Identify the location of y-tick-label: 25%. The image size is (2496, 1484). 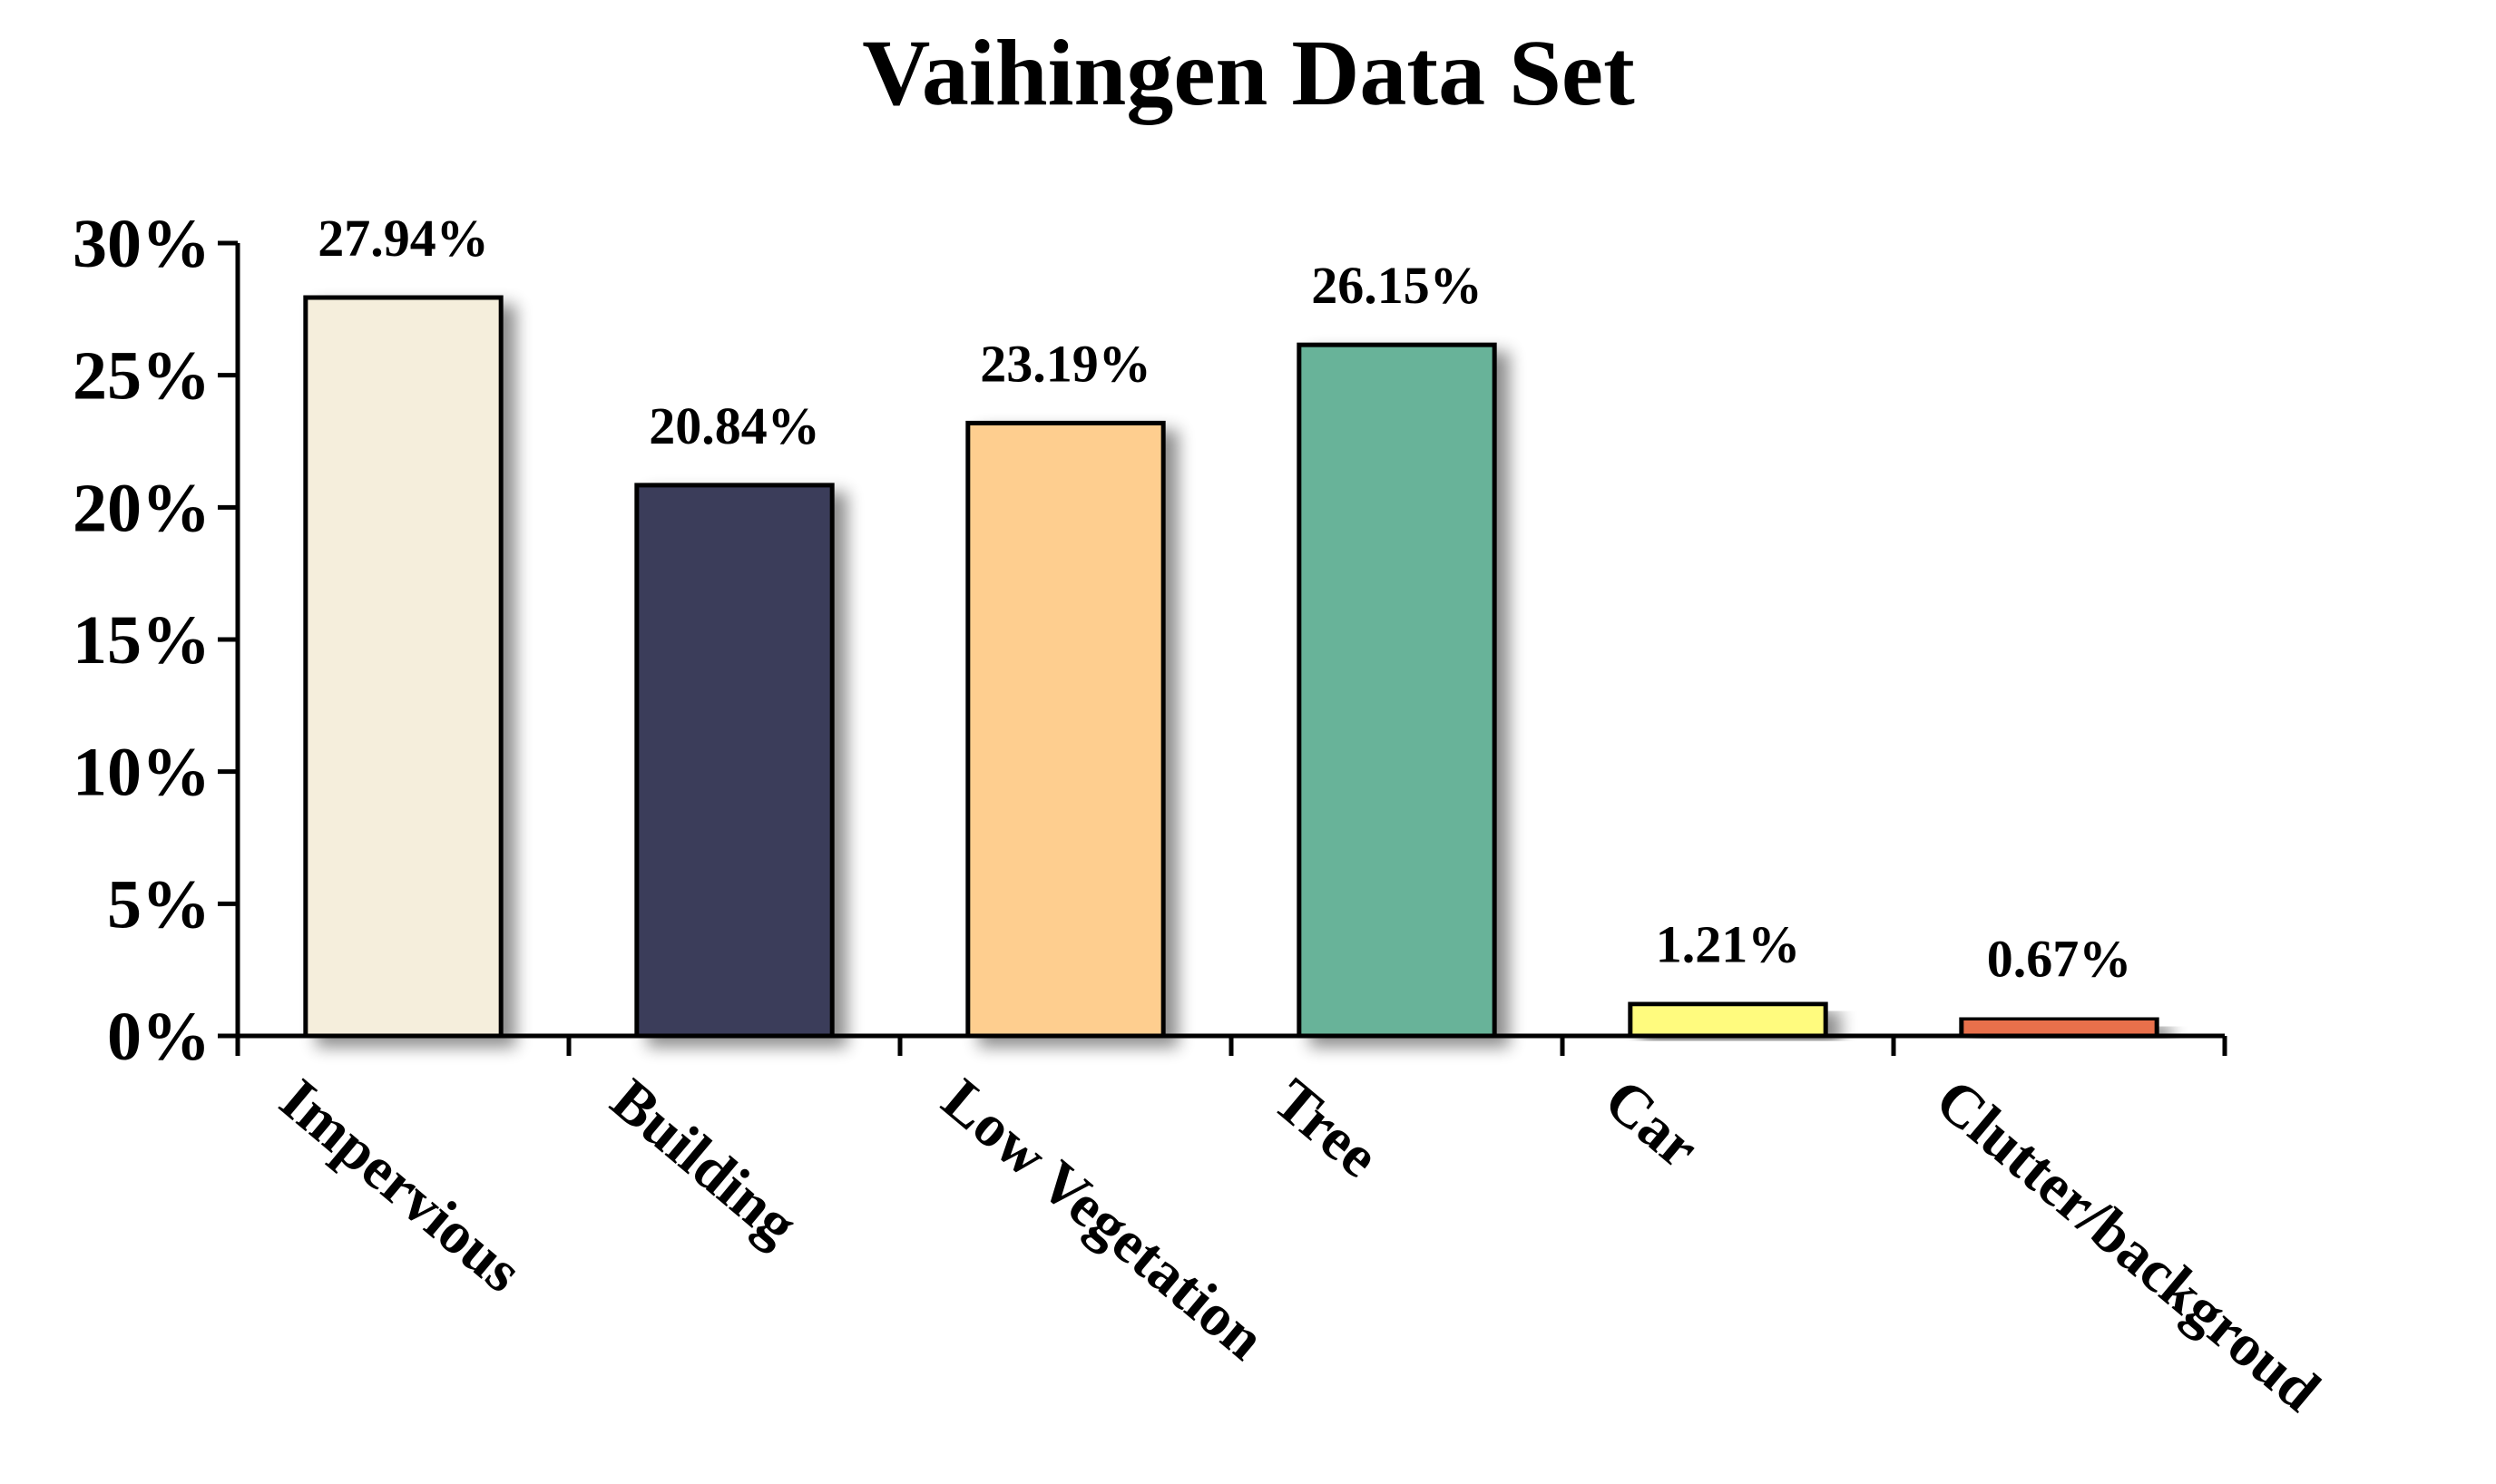
(141, 376).